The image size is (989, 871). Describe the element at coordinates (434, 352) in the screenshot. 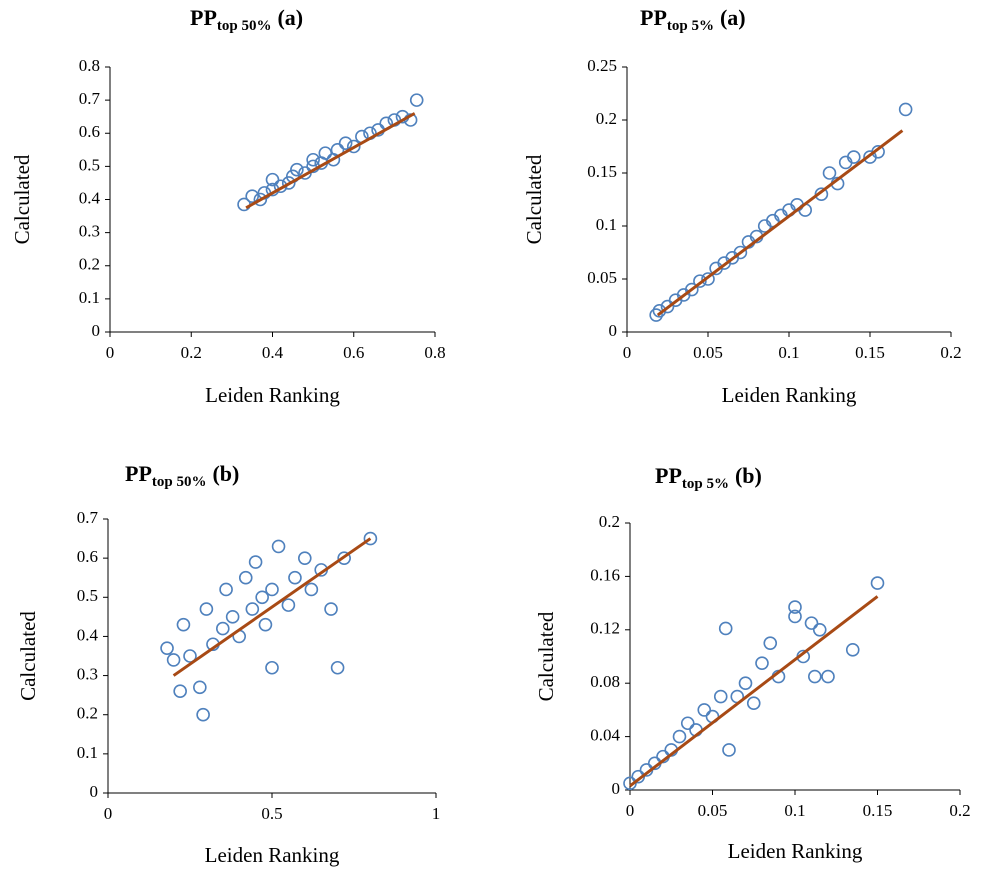

I see `x-tick-label: 0.8` at that location.